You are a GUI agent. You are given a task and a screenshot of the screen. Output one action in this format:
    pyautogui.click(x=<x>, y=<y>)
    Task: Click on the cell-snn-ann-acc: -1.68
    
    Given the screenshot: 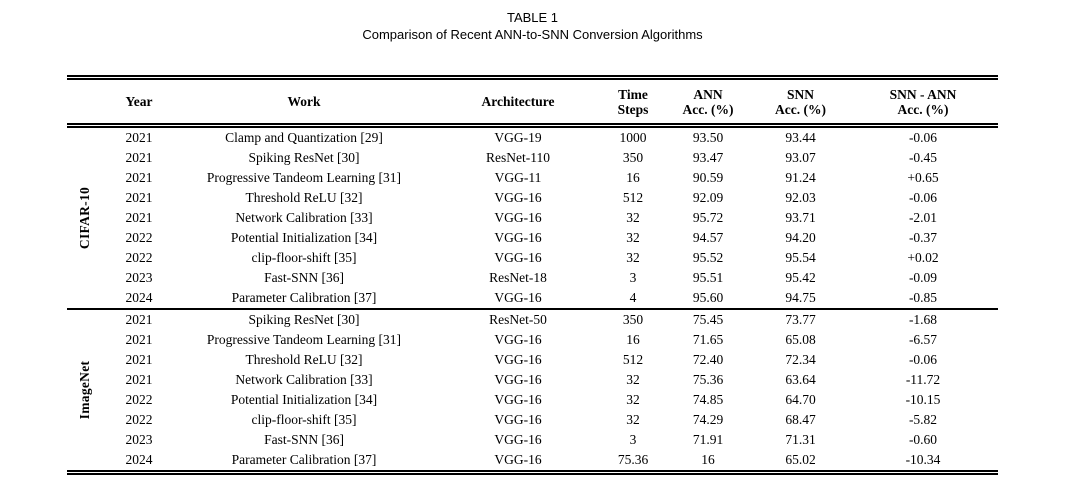 What is the action you would take?
    pyautogui.click(x=923, y=319)
    